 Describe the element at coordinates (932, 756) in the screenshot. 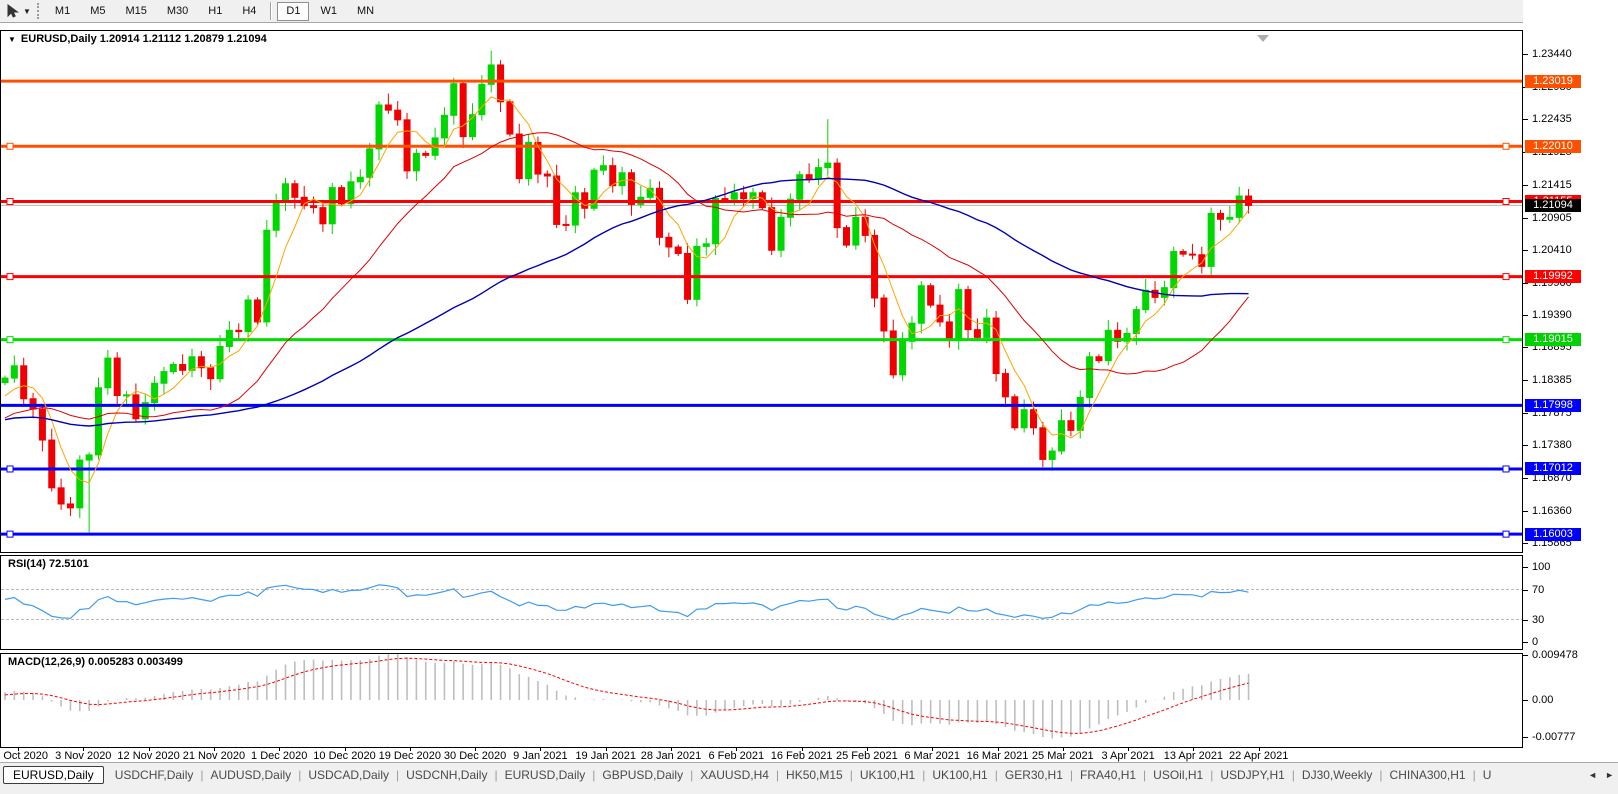

I see `date-label: 6 Mar 2021` at that location.